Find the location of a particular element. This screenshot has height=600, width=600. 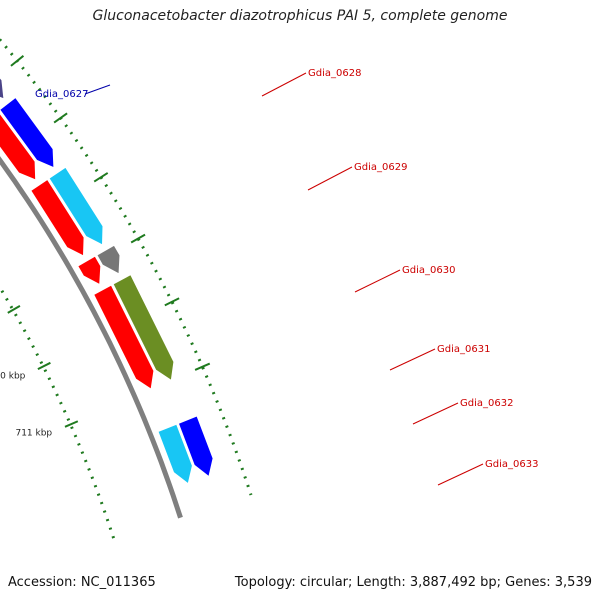

gene-arrow-gdia0631-cyan is located at coordinates (76, 206).